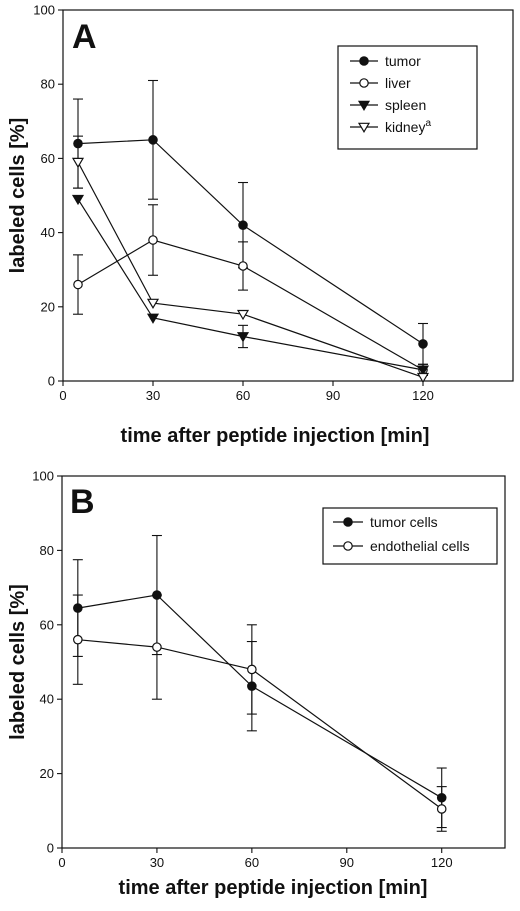 This screenshot has width=520, height=911. I want to click on y-tick-label-a-60: 60, so click(48, 158).